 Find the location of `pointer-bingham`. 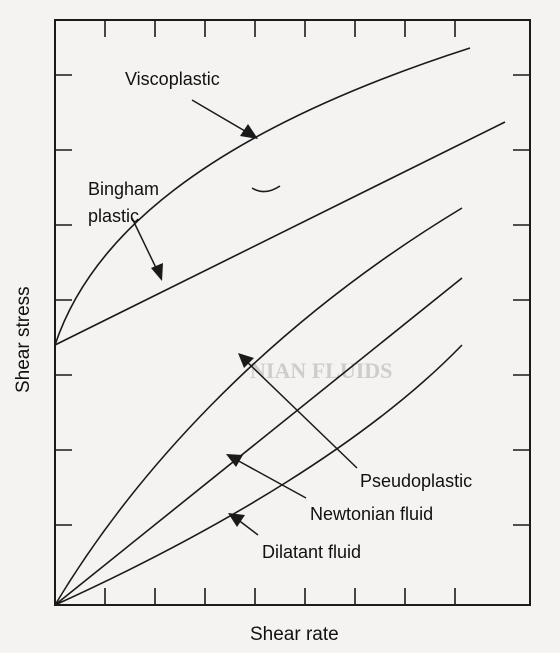

pointer-bingham is located at coordinates (147, 249).